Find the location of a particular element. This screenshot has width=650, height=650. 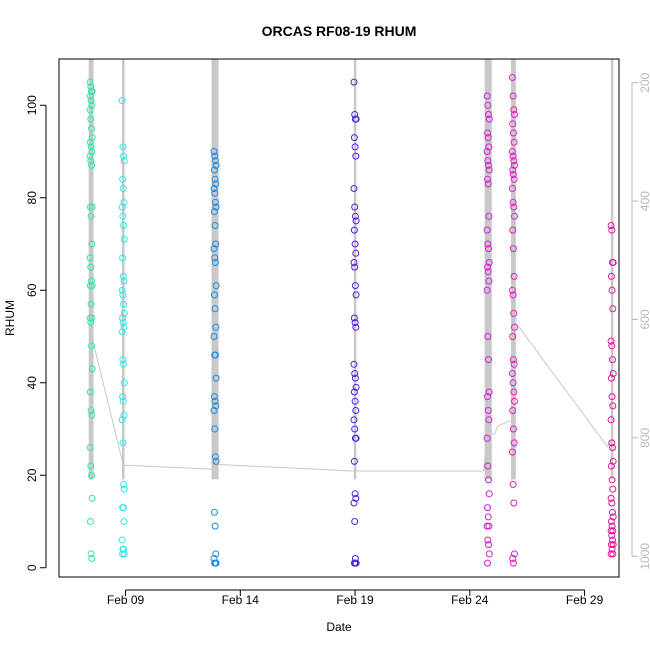

x-tick-label: Feb 24 is located at coordinates (470, 600).